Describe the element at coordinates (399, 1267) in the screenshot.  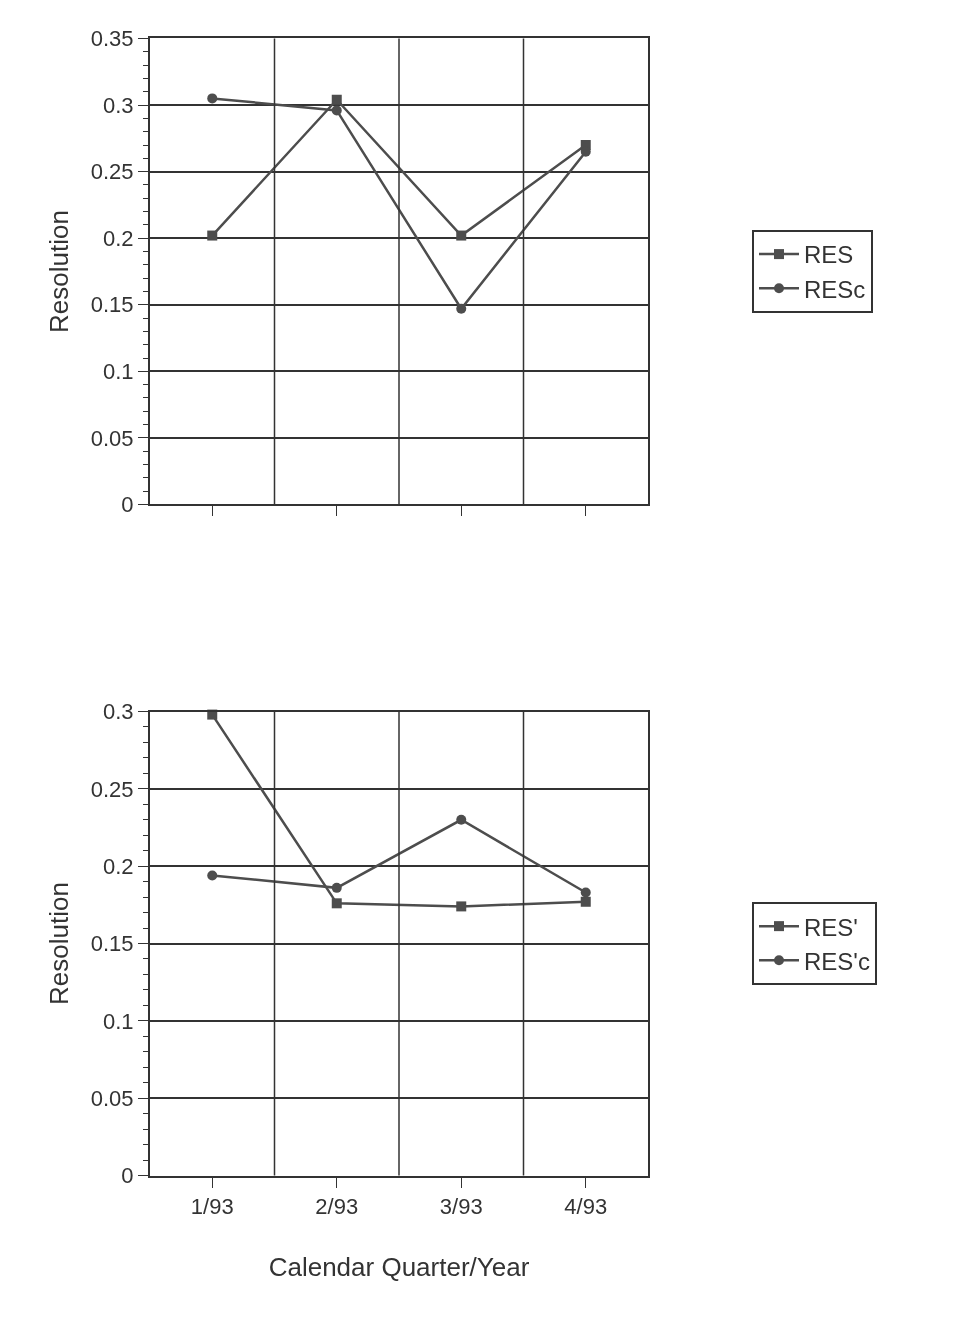
I see `x-axis-title: Calendar Quarter/Year` at that location.